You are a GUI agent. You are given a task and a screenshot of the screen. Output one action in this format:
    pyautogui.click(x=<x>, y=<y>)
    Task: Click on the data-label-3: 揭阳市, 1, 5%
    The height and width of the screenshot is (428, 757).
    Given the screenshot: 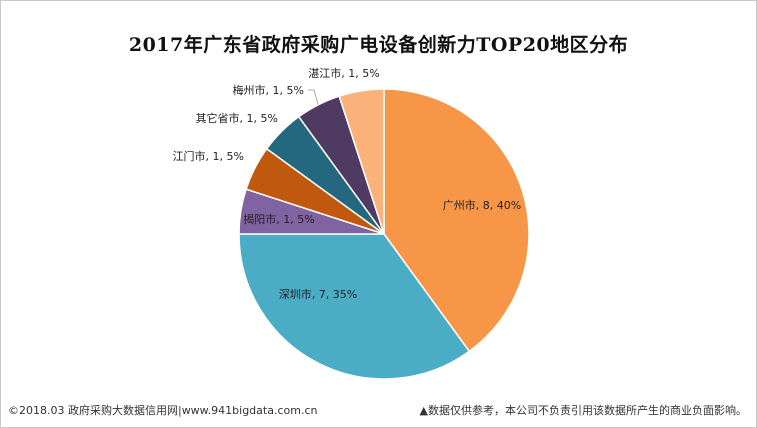 What is the action you would take?
    pyautogui.click(x=278, y=219)
    